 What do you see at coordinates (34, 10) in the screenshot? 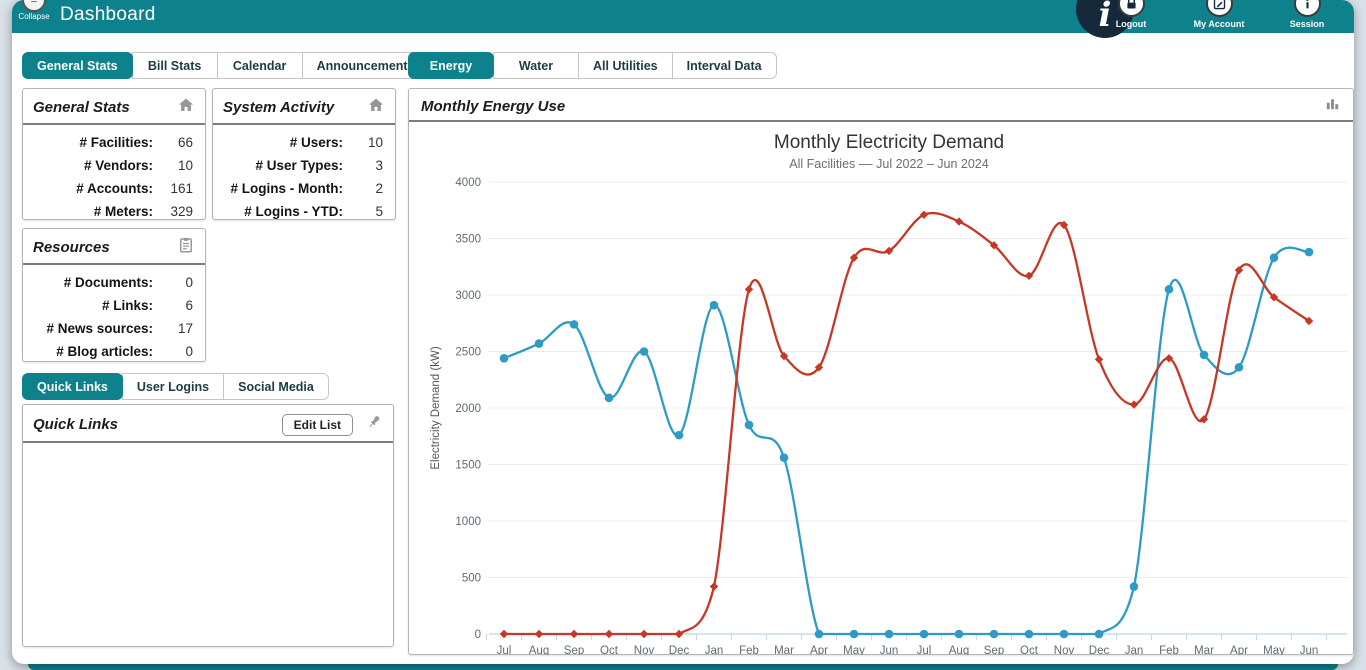
I see `collapse-button: ≡ Collapse` at bounding box center [34, 10].